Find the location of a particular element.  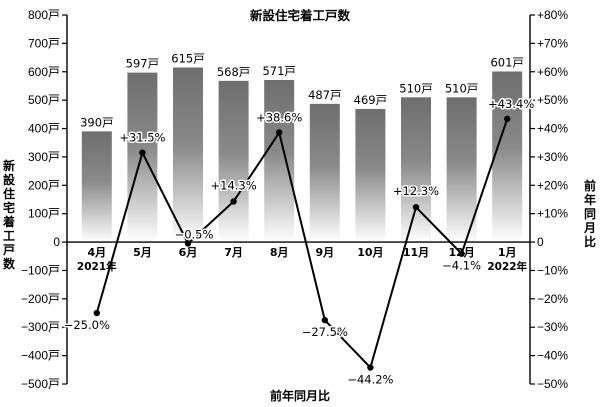

bar-value-label: 571戸 is located at coordinates (278, 71).